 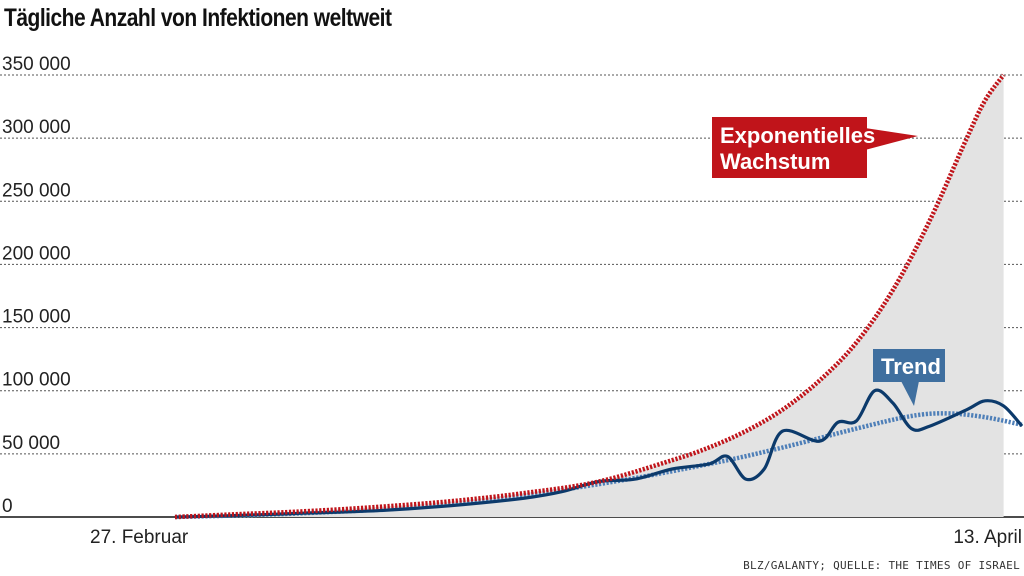 I want to click on y-tick-label: 50 000, so click(x=31, y=443).